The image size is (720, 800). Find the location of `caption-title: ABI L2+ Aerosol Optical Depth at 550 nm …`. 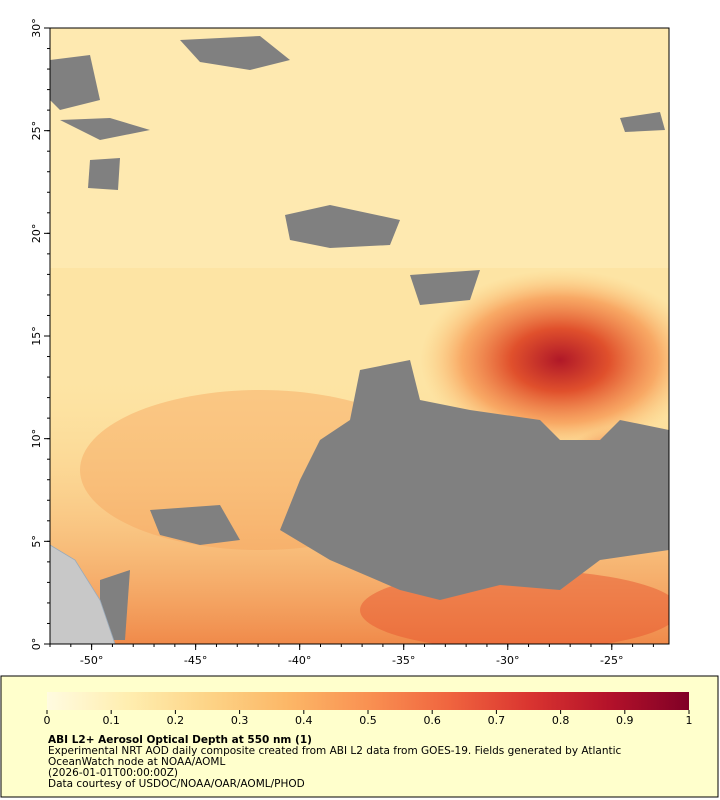

caption-title: ABI L2+ Aerosol Optical Depth at 550 nm … is located at coordinates (180, 740).